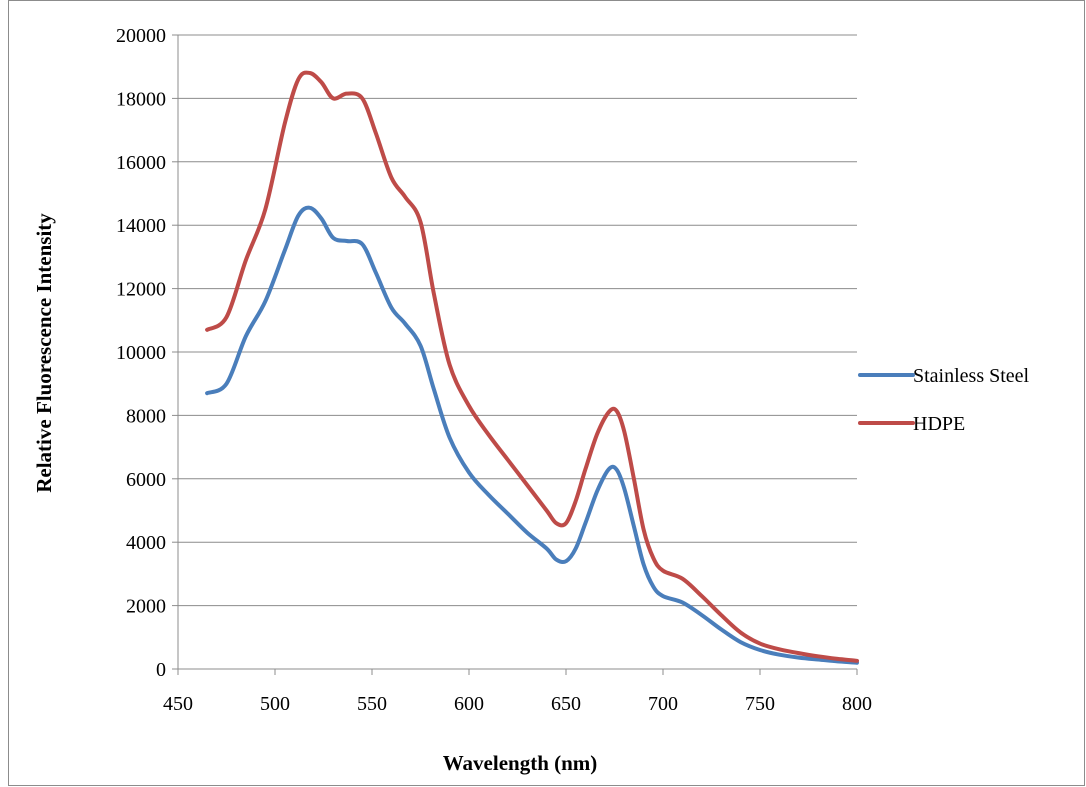 Image resolution: width=1086 pixels, height=787 pixels. Describe the element at coordinates (517, 704) in the screenshot. I see `x-axis-tick-labels: 450 500 550 600 650 700 750 800` at that location.